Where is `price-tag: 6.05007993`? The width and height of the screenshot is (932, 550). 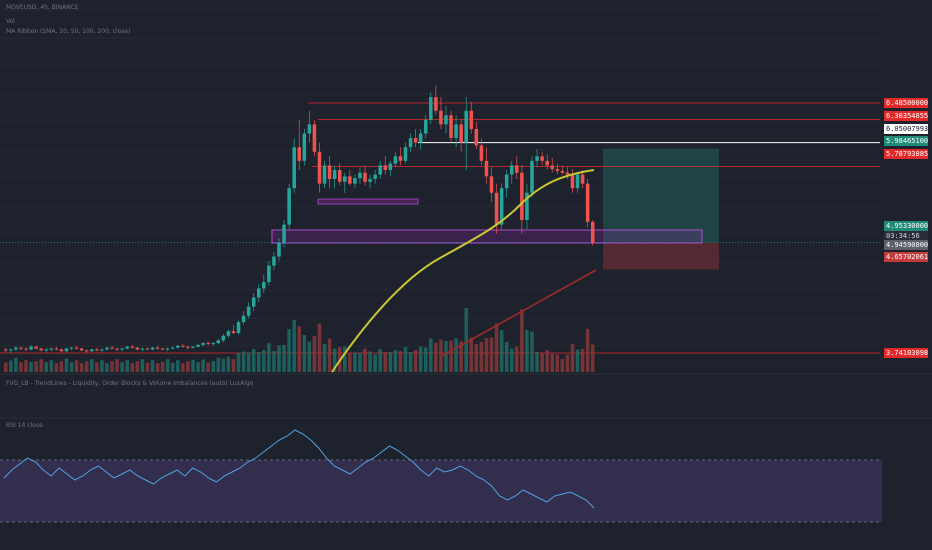
price-tag: 6.05007993 is located at coordinates (906, 129).